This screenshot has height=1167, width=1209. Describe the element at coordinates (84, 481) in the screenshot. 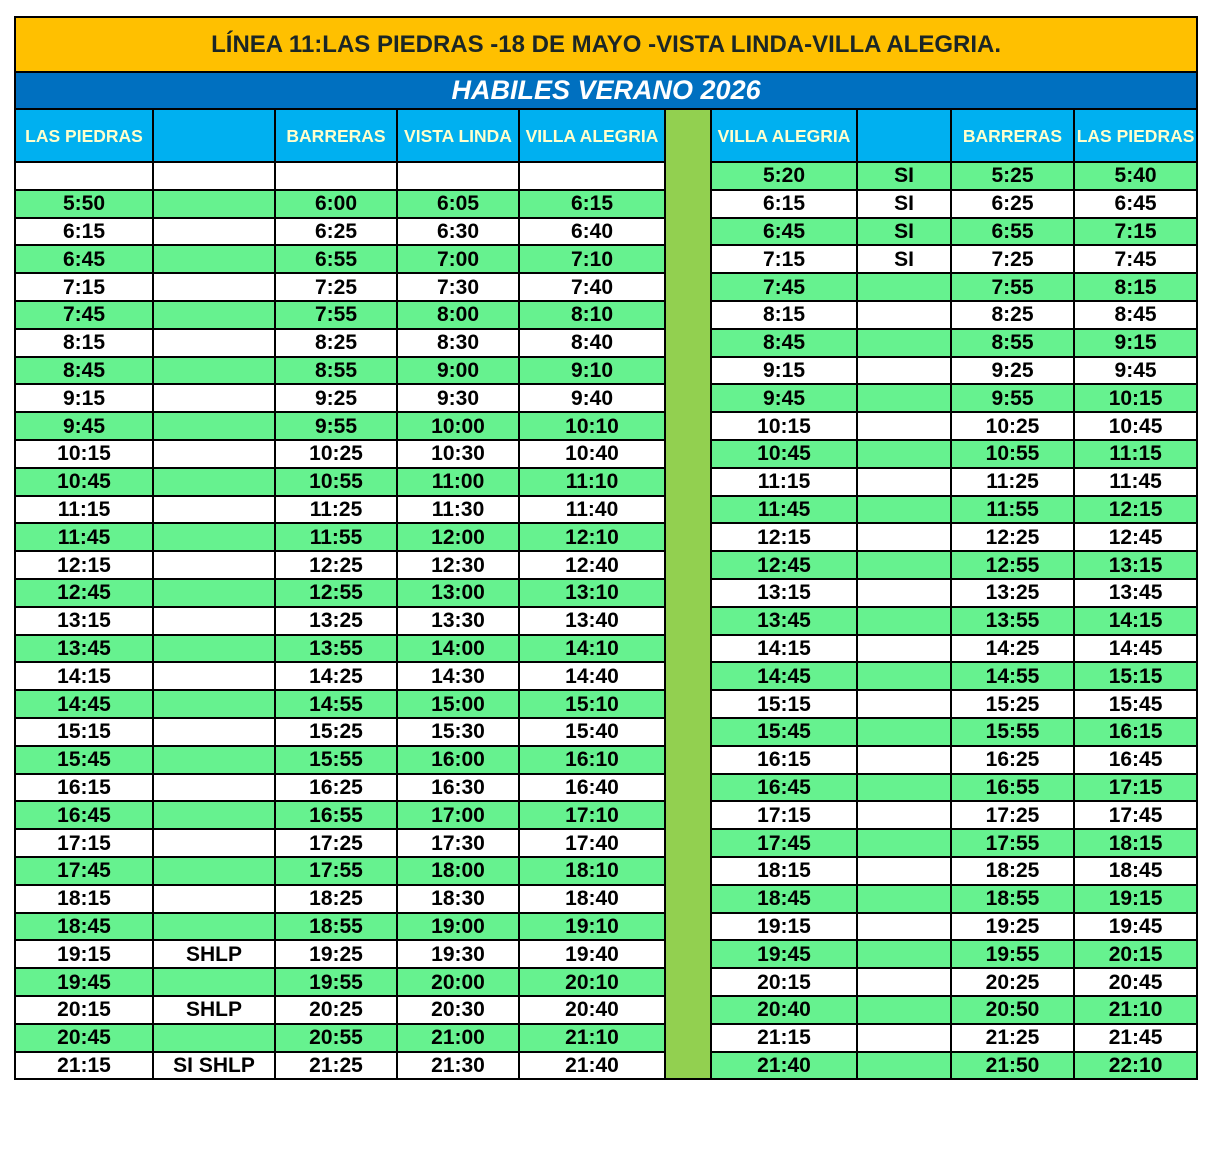

I see `outbound-time-cell: 10:45` at that location.